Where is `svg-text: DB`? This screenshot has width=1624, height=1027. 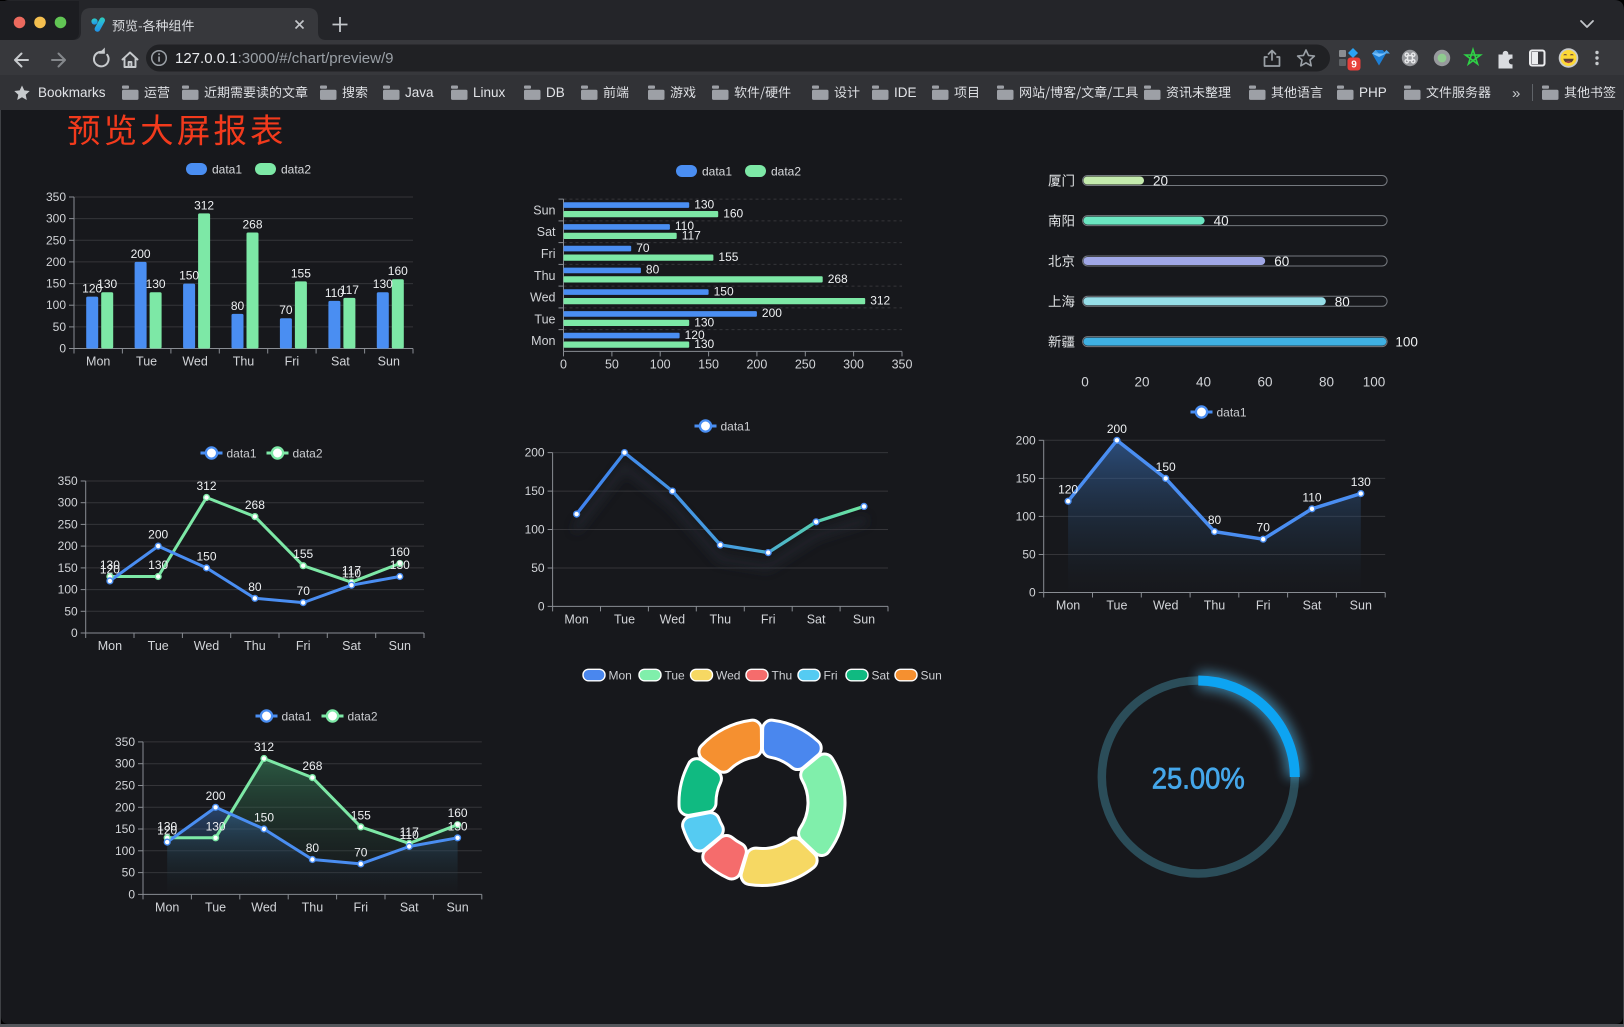 svg-text: DB is located at coordinates (555, 92).